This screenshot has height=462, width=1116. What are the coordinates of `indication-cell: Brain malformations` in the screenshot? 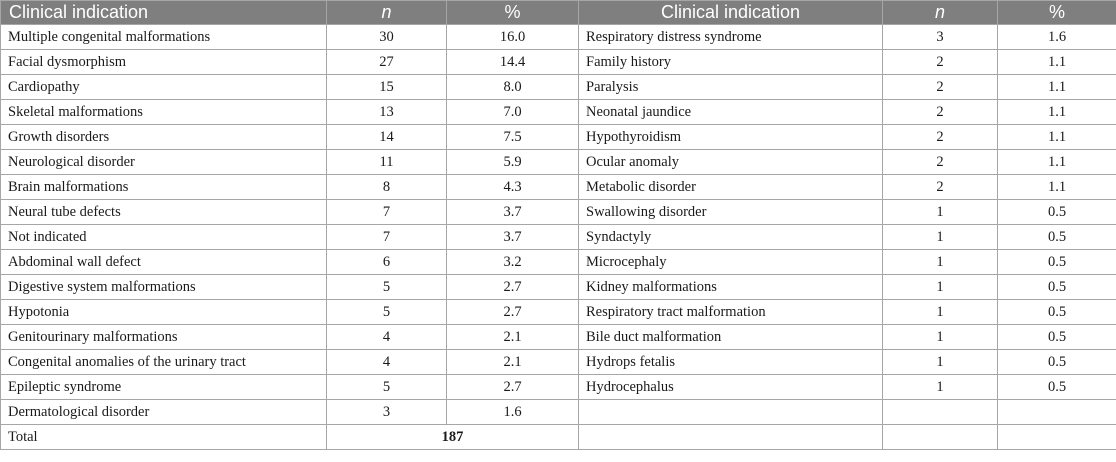 It's located at (163, 187).